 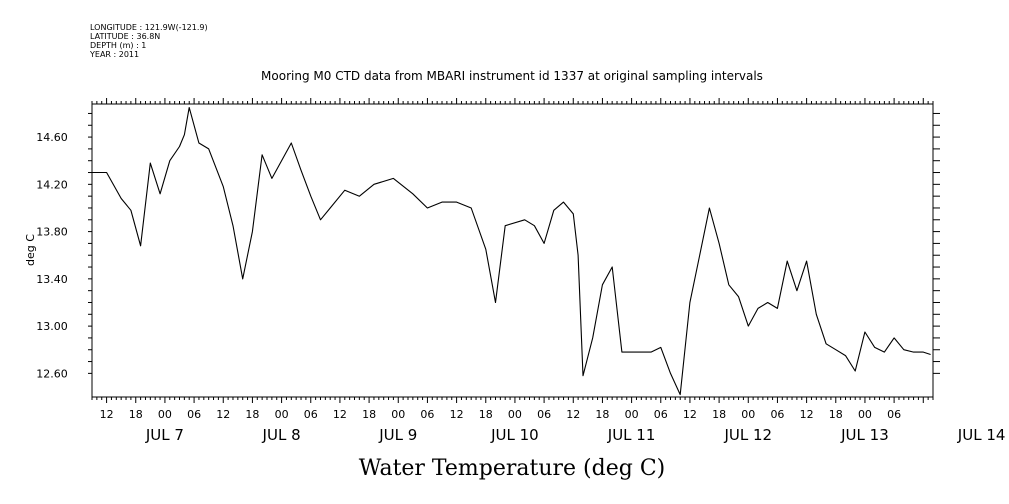 I want to click on date-tick-label: JUL 14, so click(x=981, y=435).